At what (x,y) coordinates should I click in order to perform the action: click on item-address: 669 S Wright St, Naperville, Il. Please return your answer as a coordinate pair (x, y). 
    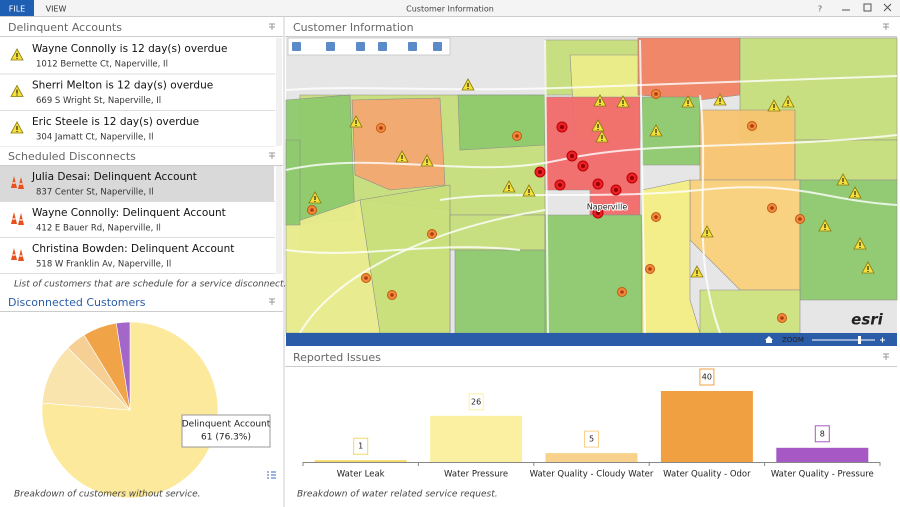
    Looking at the image, I should click on (98, 101).